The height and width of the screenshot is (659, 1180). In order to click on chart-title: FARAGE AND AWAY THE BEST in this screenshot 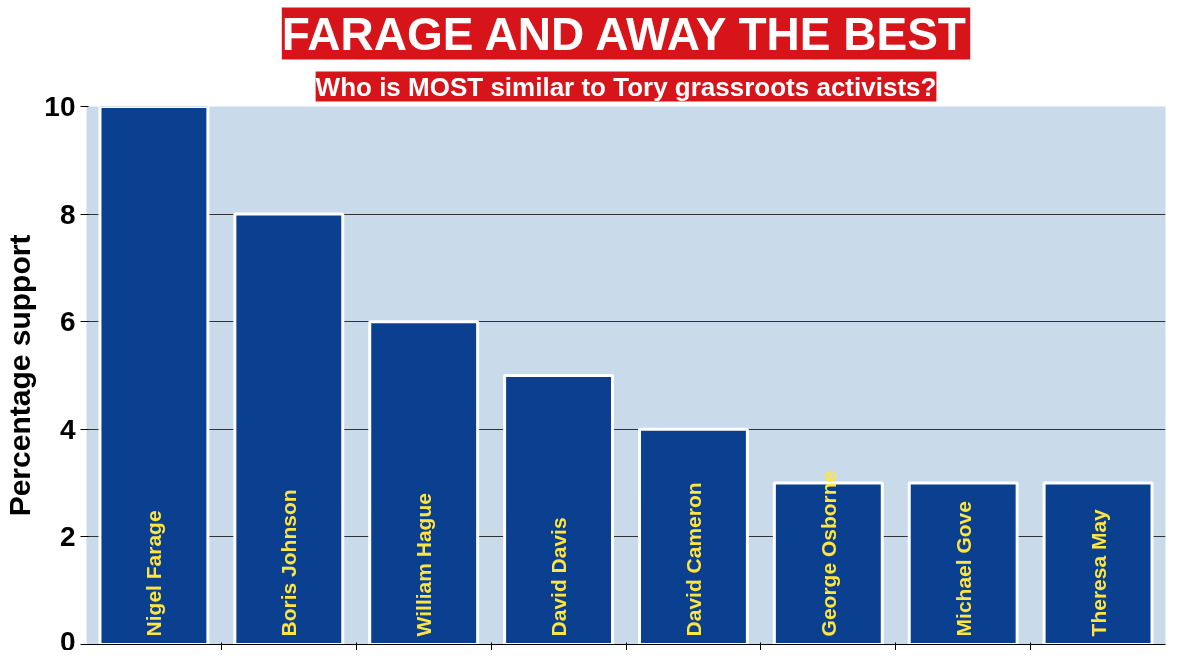, I will do `click(623, 33)`.